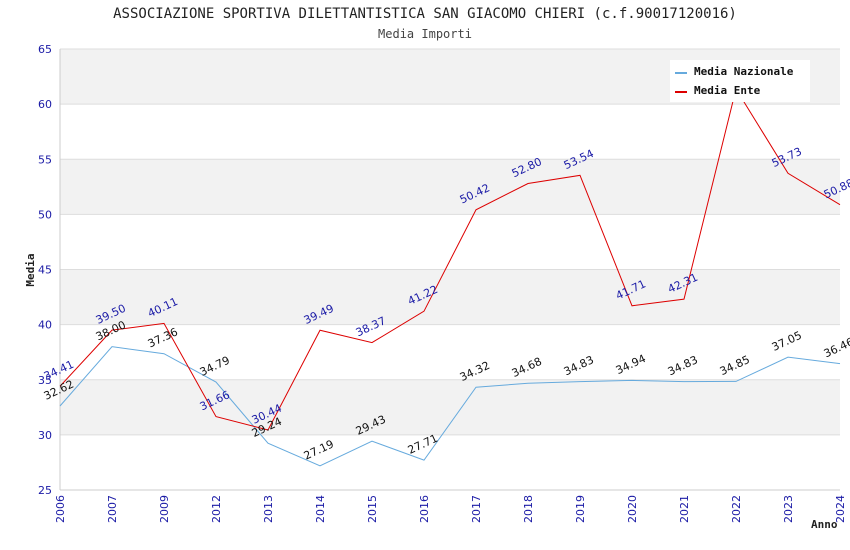  What do you see at coordinates (45, 325) in the screenshot?
I see `y-tick-label: 40` at bounding box center [45, 325].